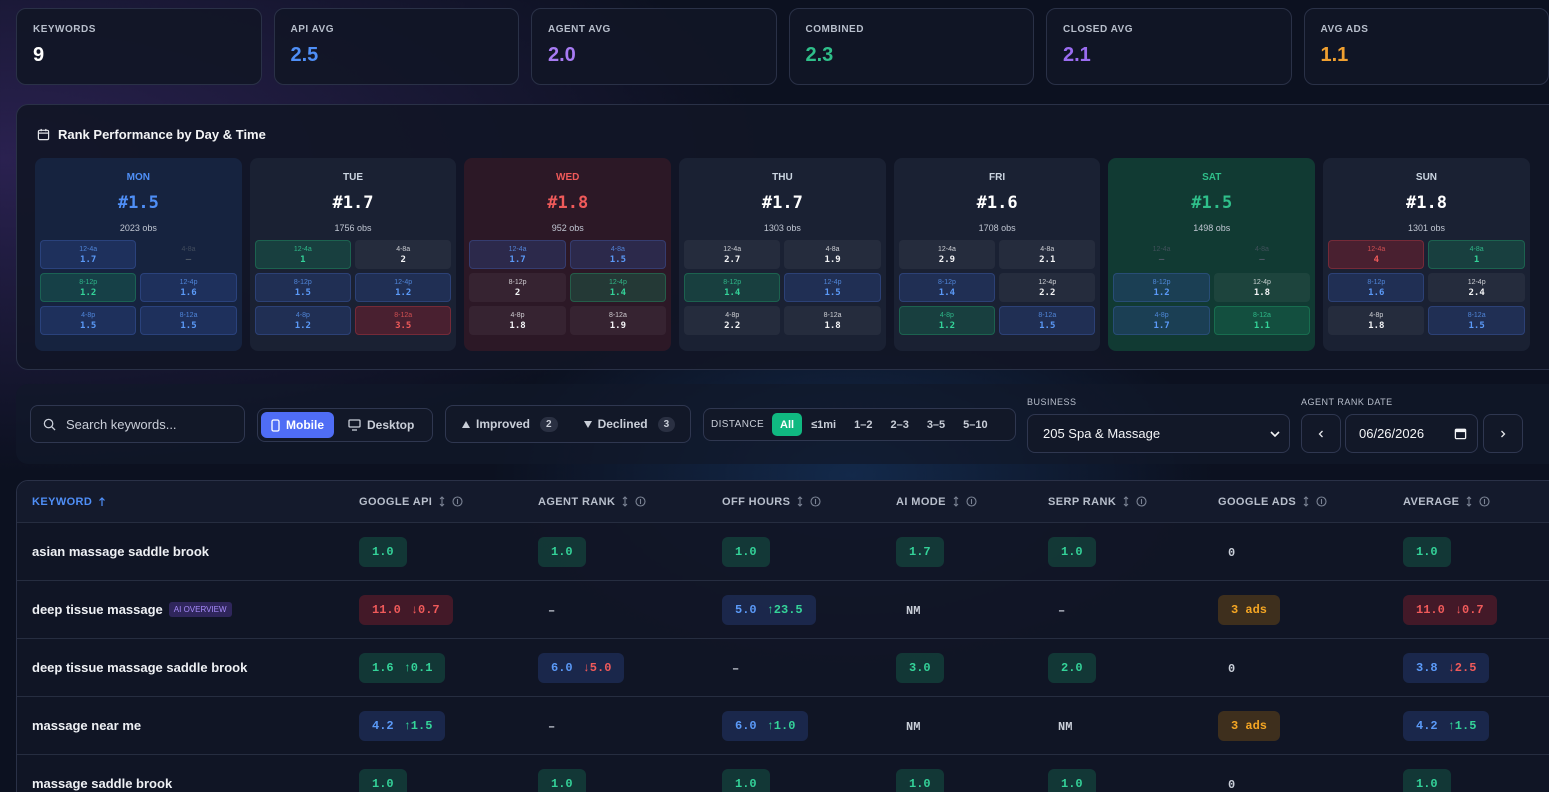  What do you see at coordinates (195, 502) in the screenshot?
I see `column-header: KEYWORD` at bounding box center [195, 502].